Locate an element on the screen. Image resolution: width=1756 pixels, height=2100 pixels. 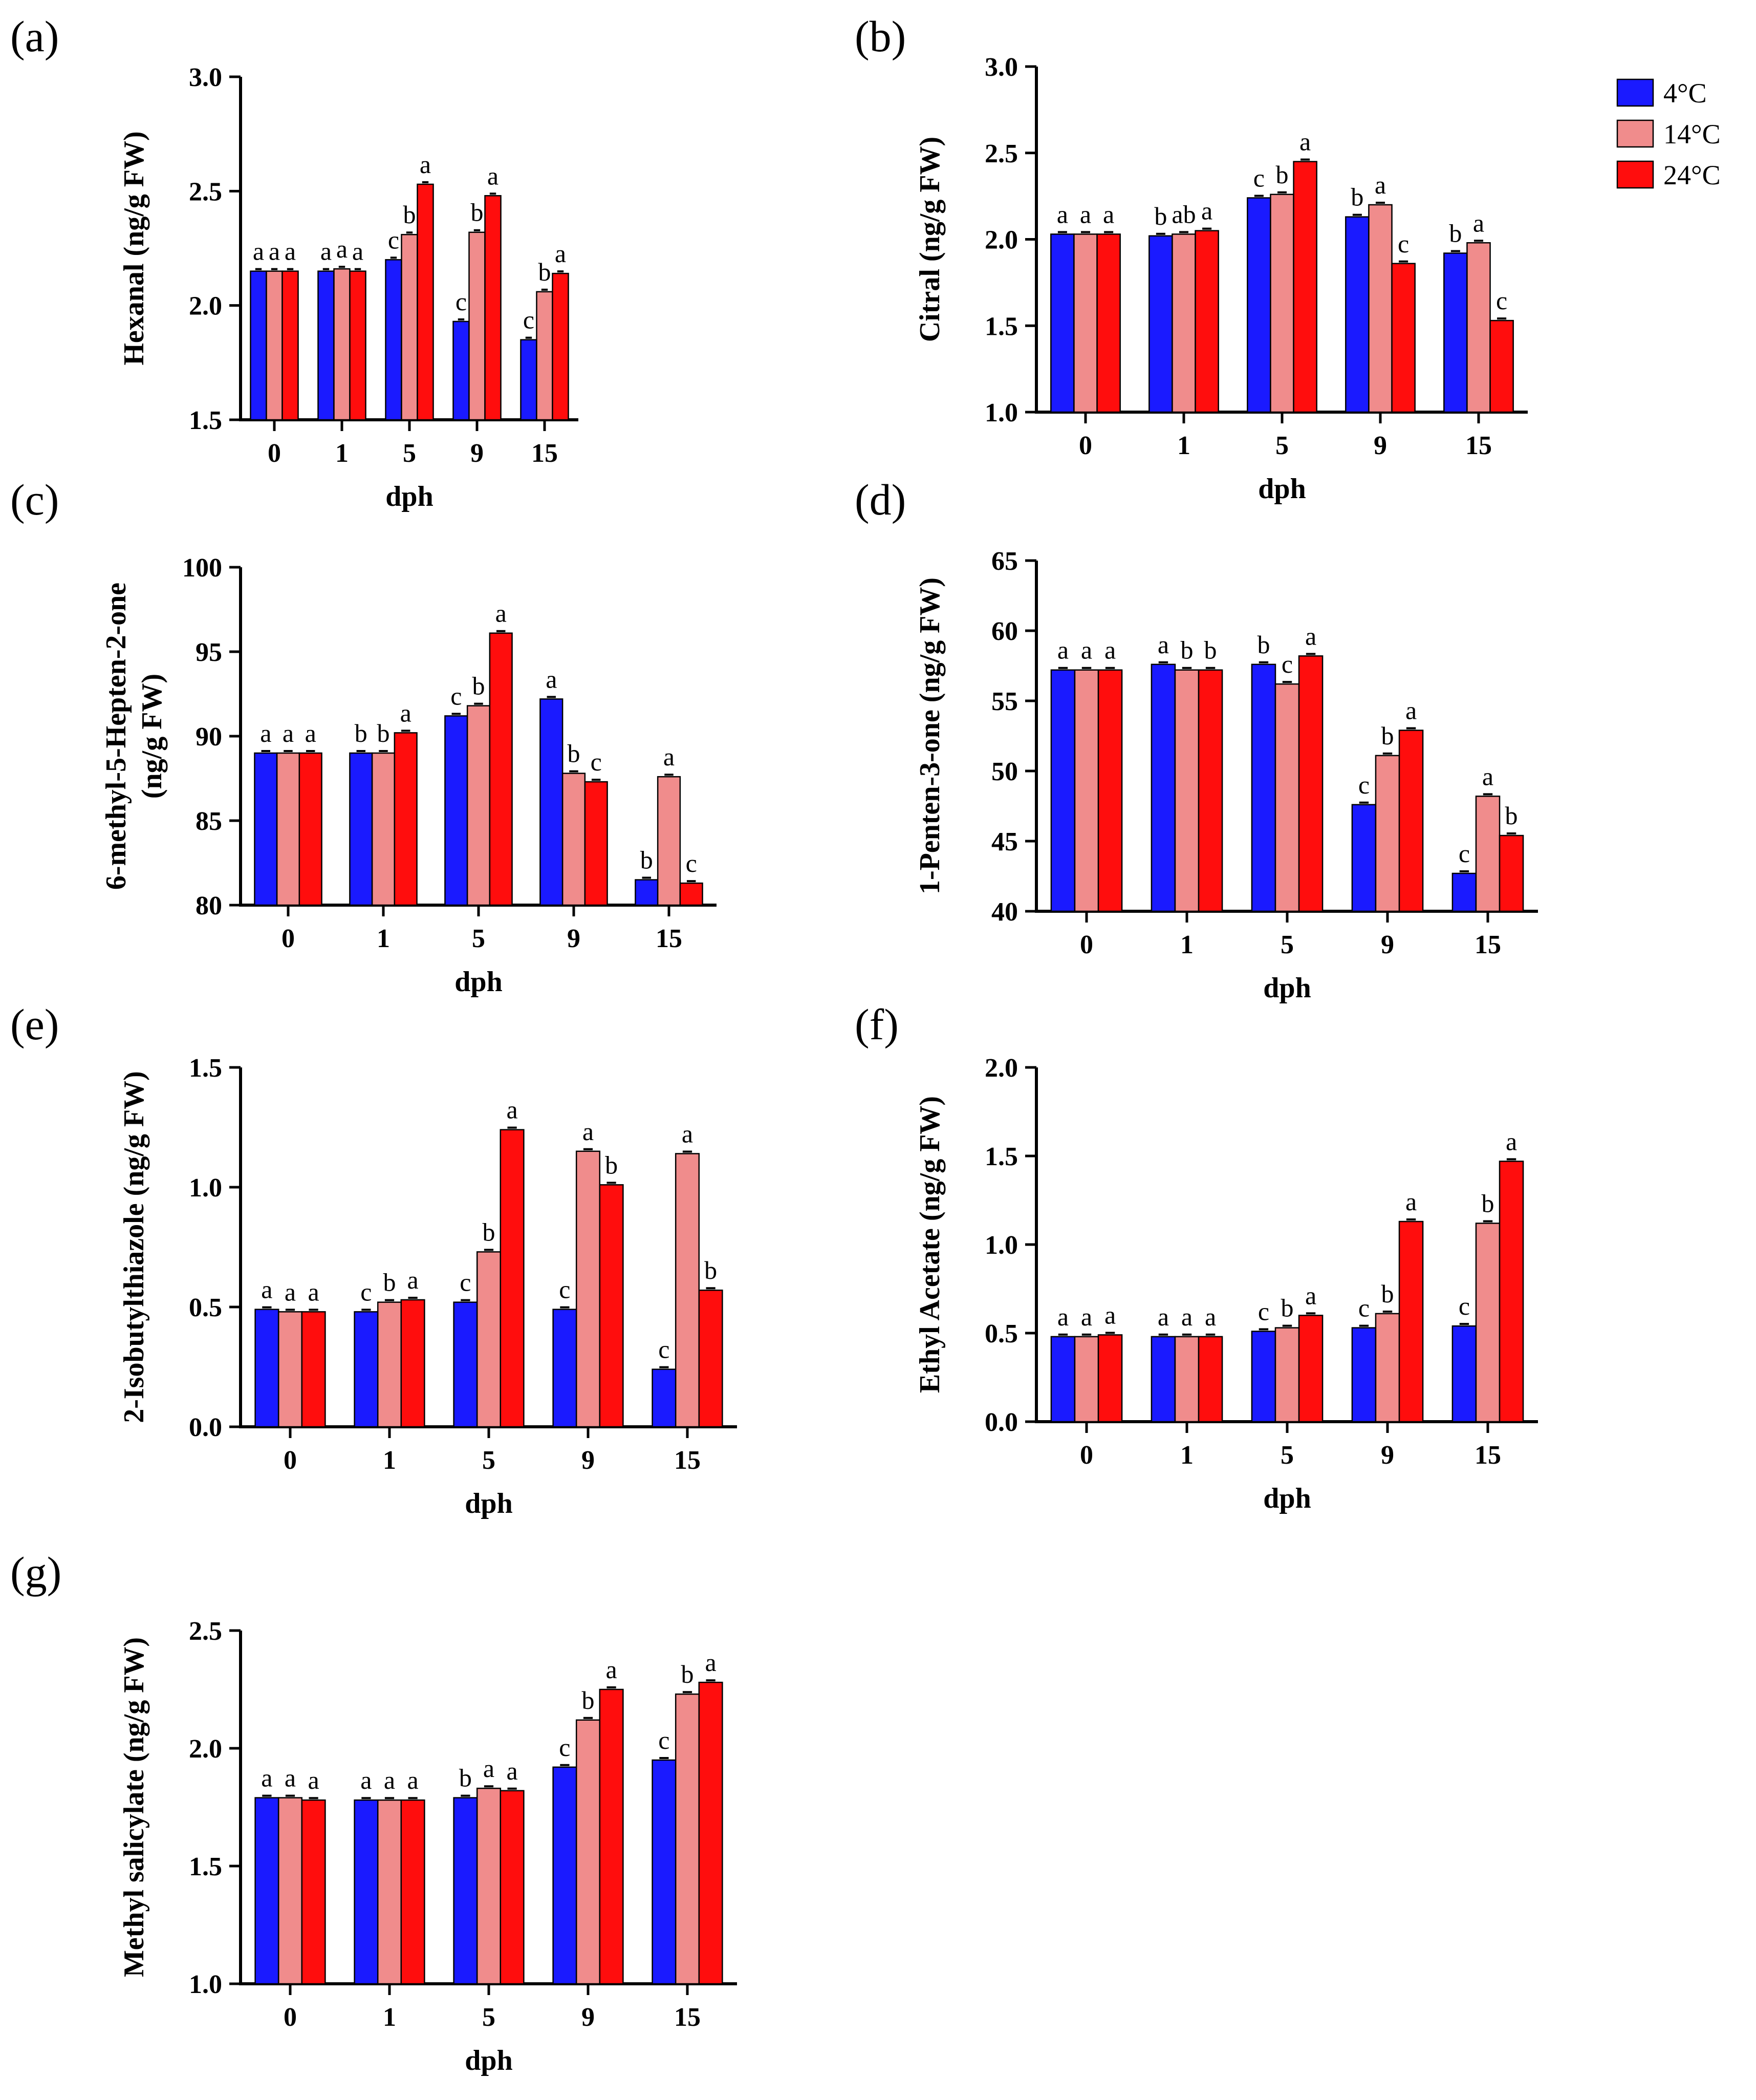
y-tick-label: 45 is located at coordinates (1005, 841).